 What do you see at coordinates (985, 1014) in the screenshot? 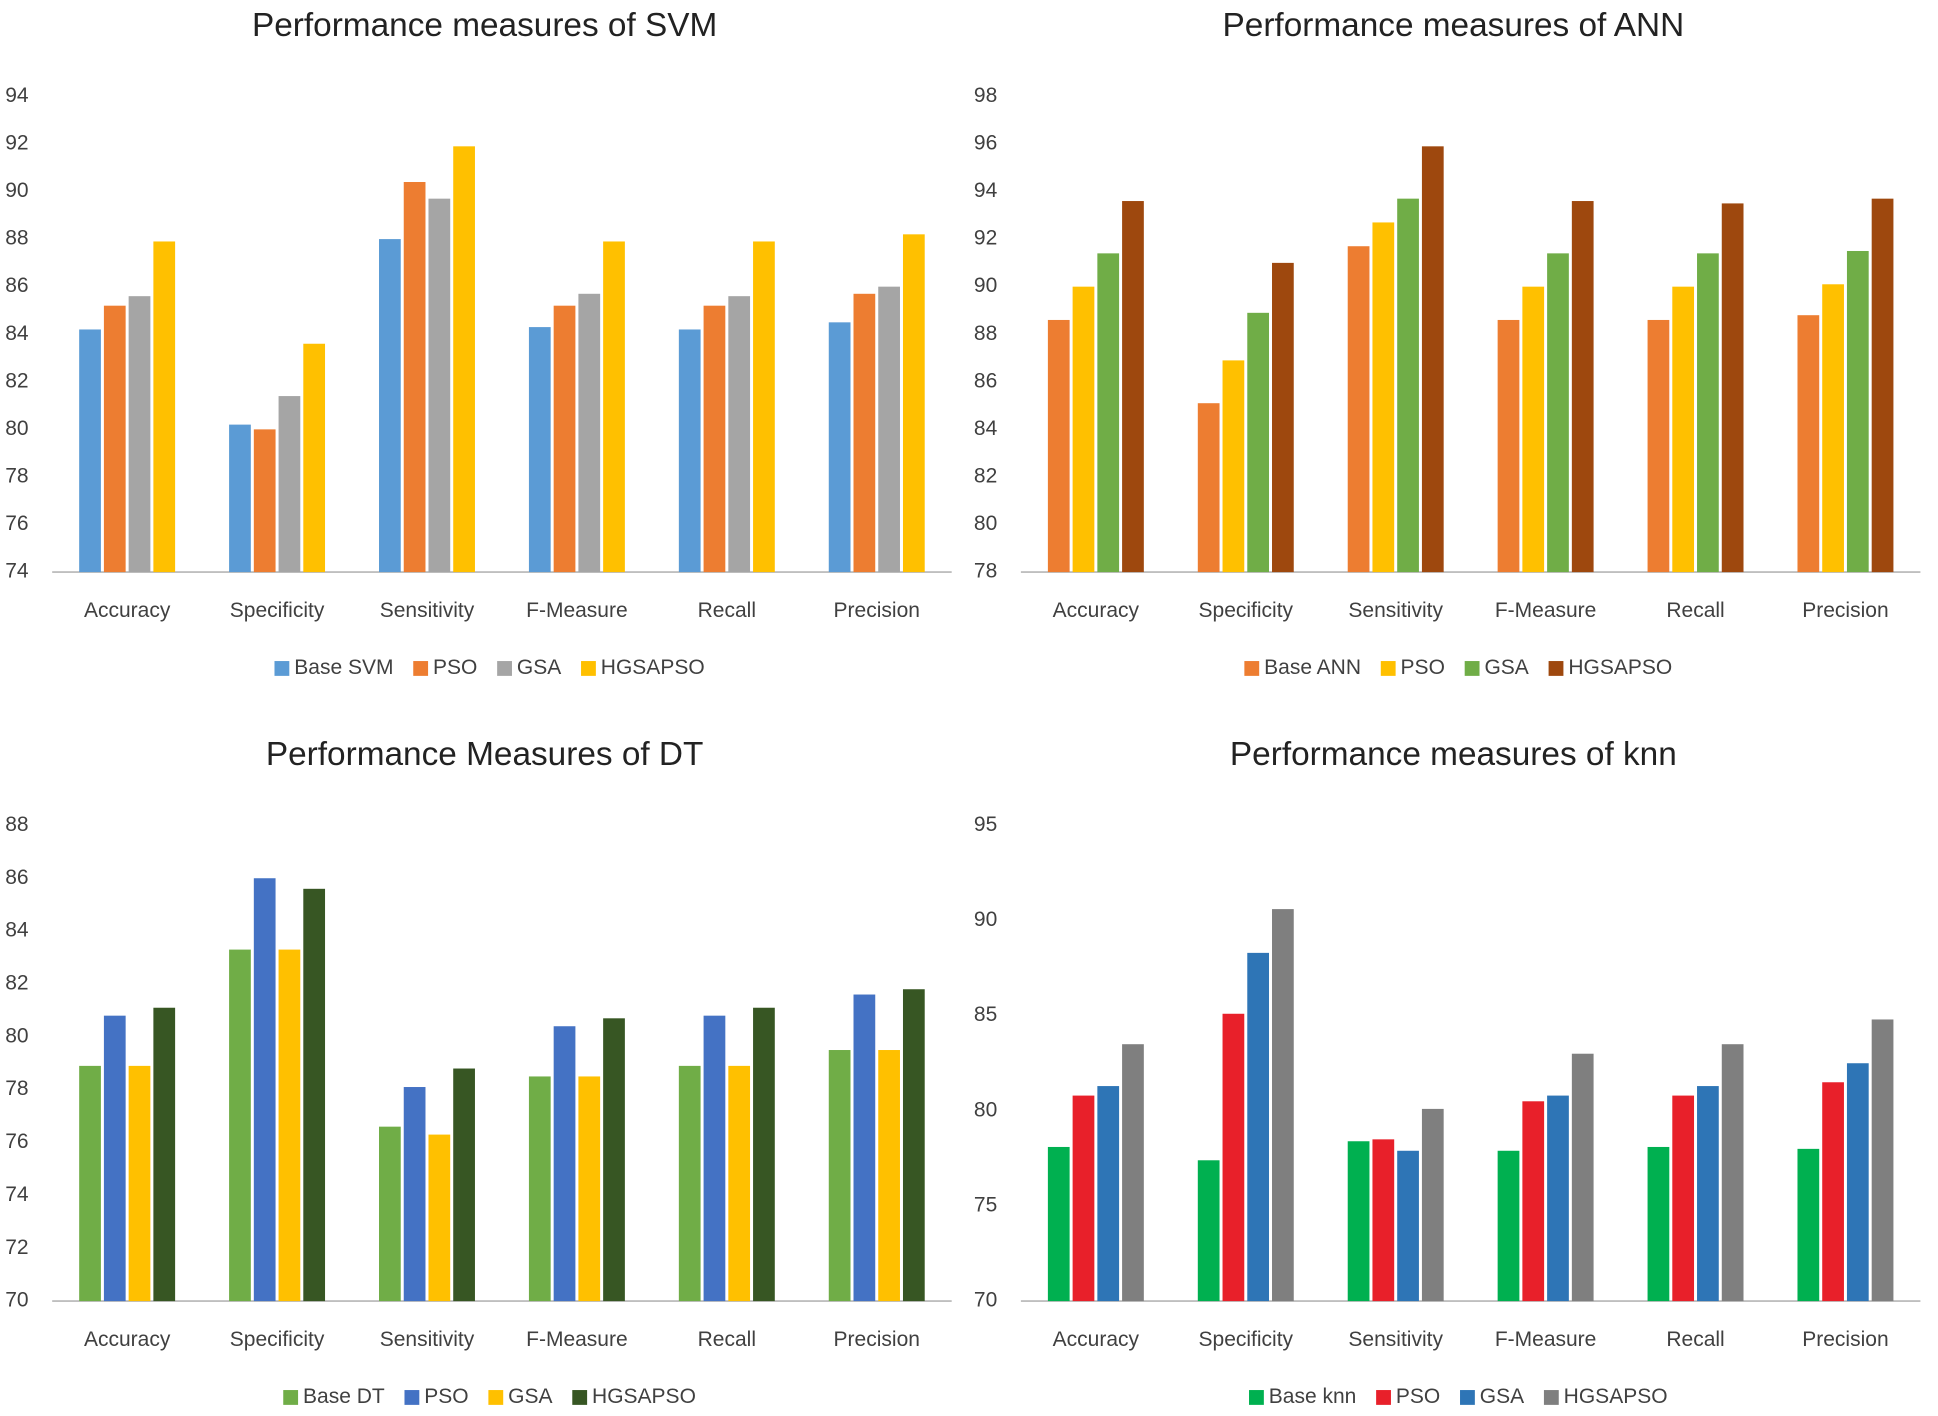
I see `y-tick-label: 85` at bounding box center [985, 1014].